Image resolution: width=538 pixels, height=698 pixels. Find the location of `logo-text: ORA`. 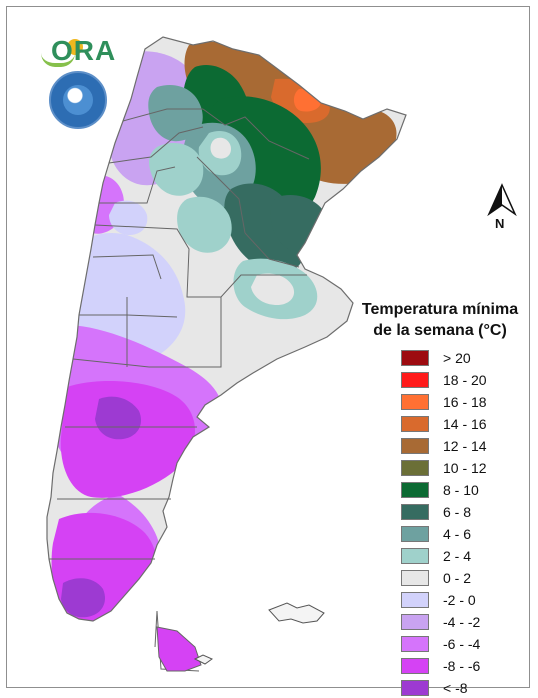

logo-text: ORA is located at coordinates (84, 50).